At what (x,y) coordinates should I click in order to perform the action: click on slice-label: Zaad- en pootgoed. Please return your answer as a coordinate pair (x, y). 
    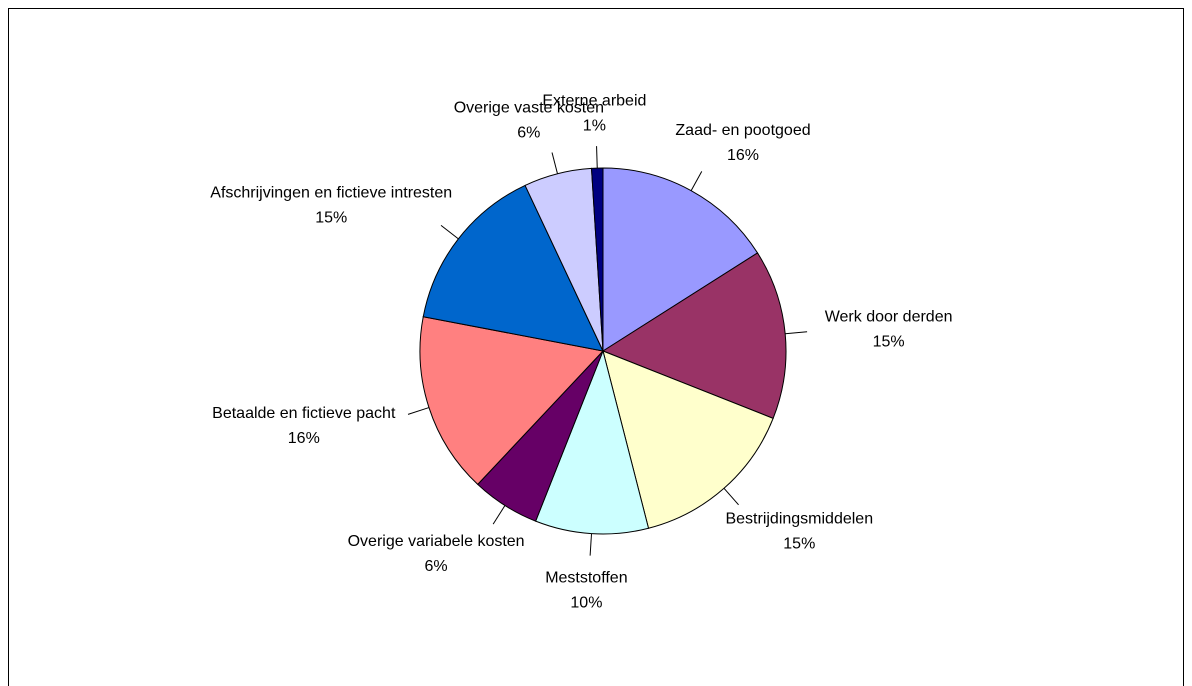
    Looking at the image, I should click on (742, 130).